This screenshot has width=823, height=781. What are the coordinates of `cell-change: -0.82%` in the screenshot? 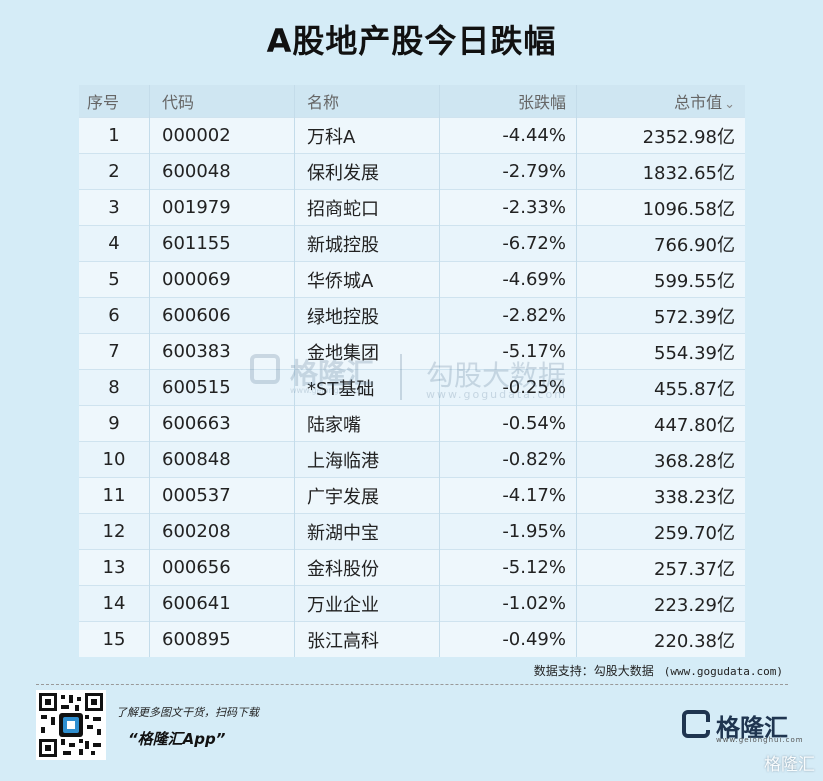 It's located at (508, 460).